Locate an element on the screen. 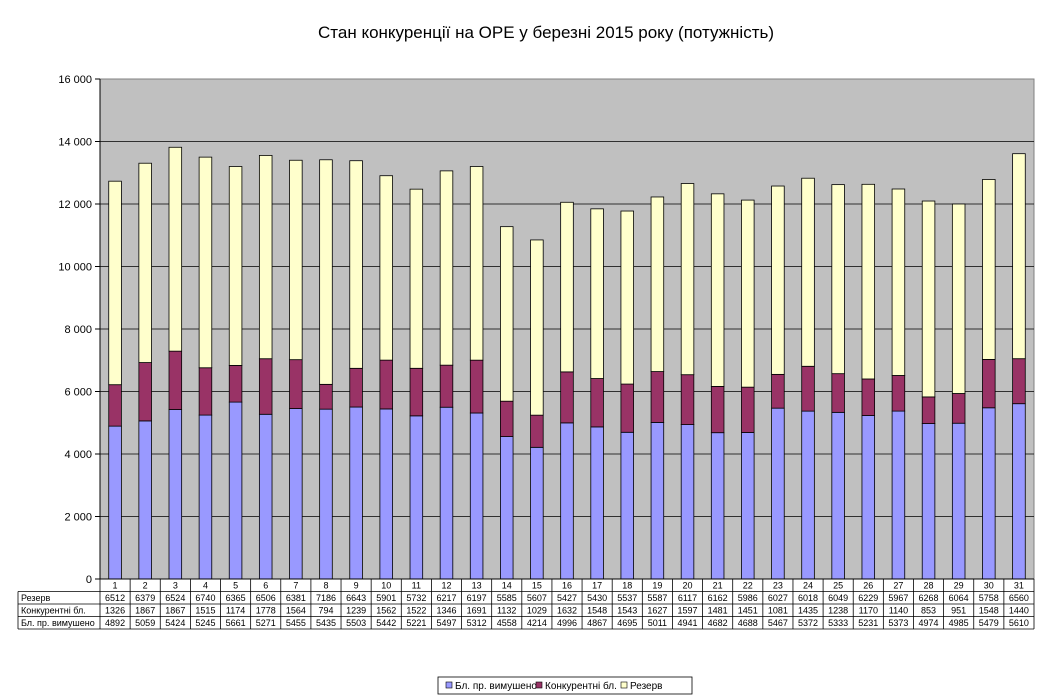 The width and height of the screenshot is (1052, 699). data-label: 1170 is located at coordinates (868, 611).